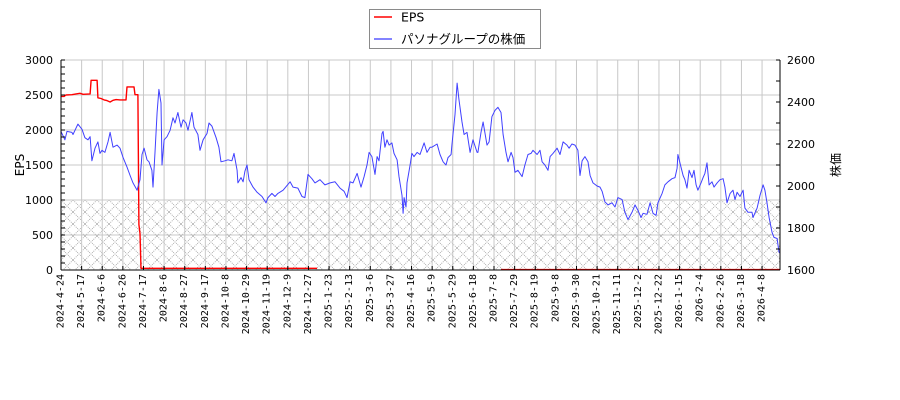 The image size is (900, 400). What do you see at coordinates (39, 95) in the screenshot?
I see `y-tick-label-left: 2500` at bounding box center [39, 95].